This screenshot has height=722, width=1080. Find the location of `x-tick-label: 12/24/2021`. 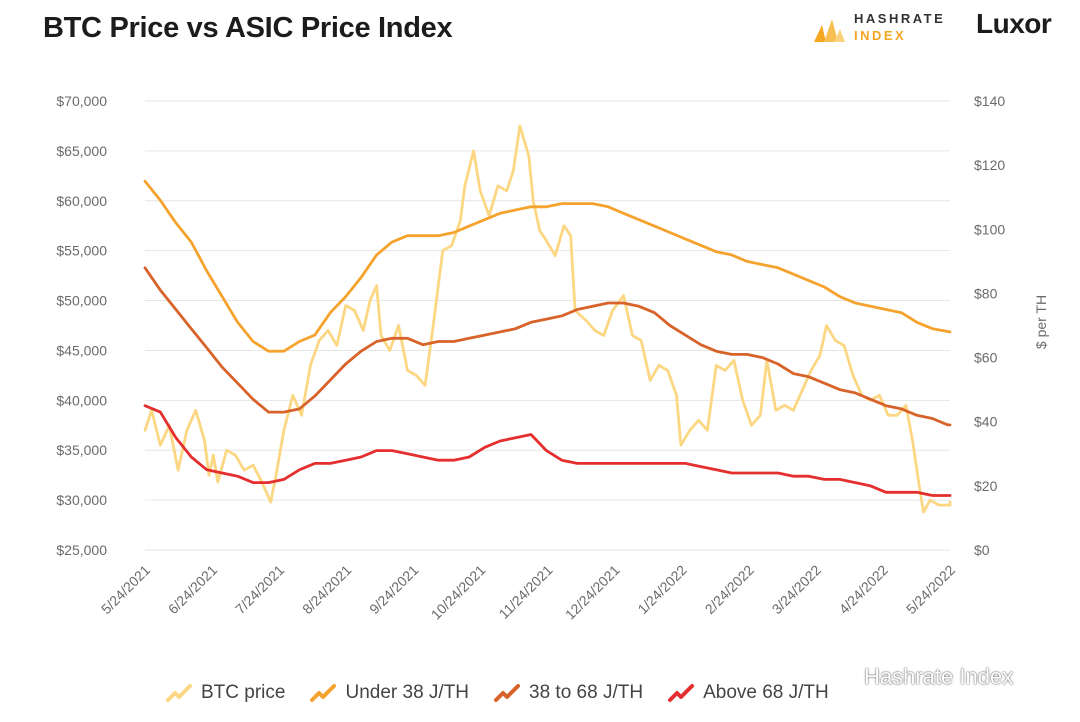

x-tick-label: 12/24/2021 is located at coordinates (592, 592).